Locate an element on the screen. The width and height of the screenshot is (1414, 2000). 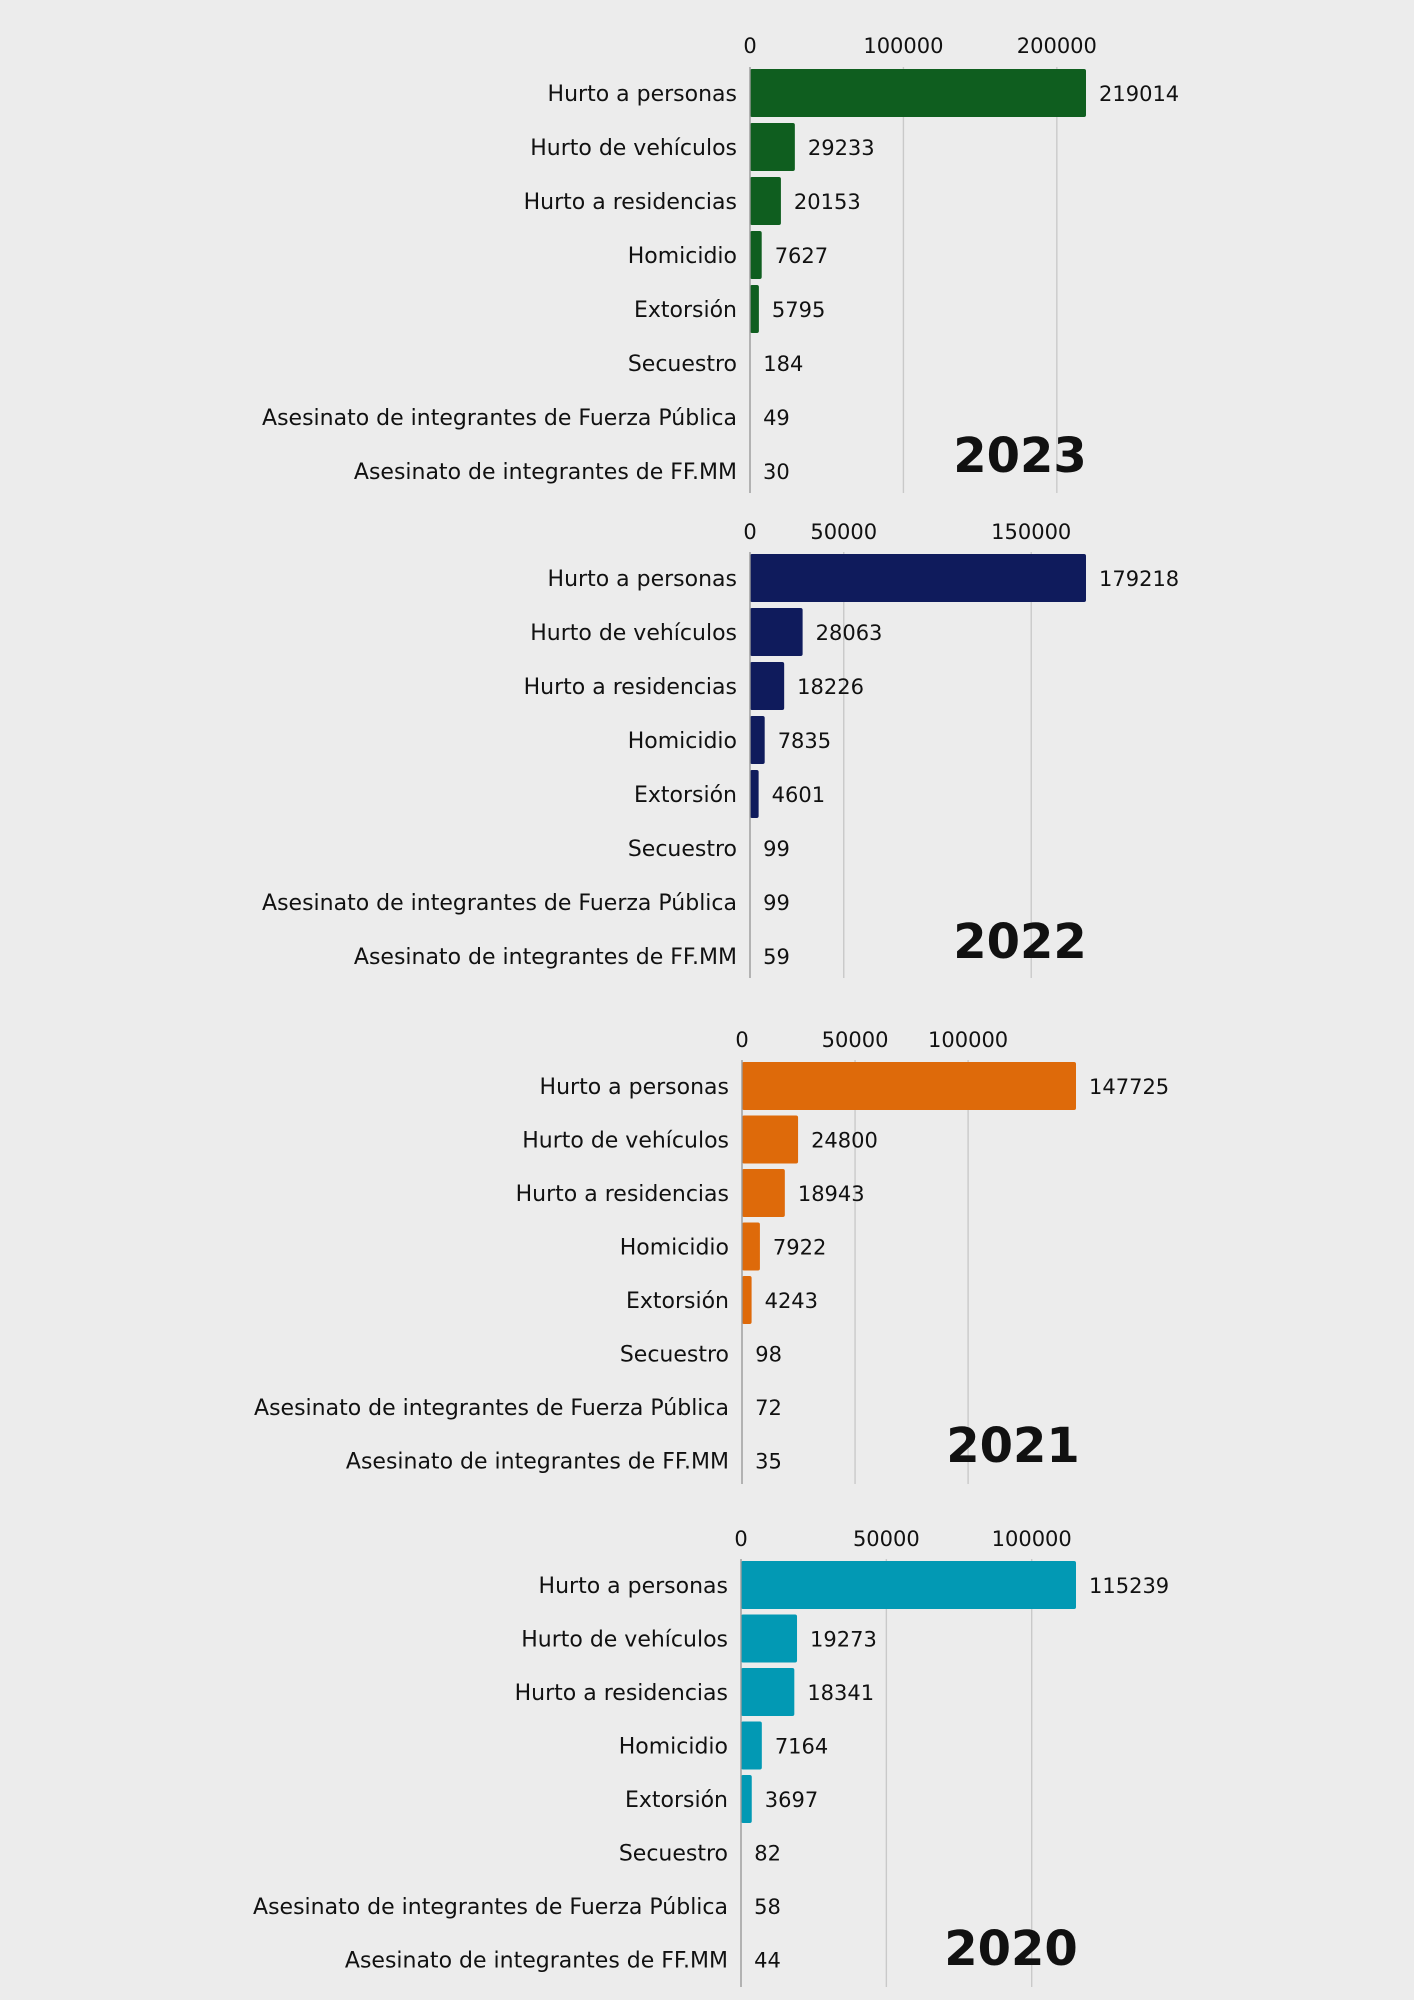
data-label: 20153 is located at coordinates (827, 202).